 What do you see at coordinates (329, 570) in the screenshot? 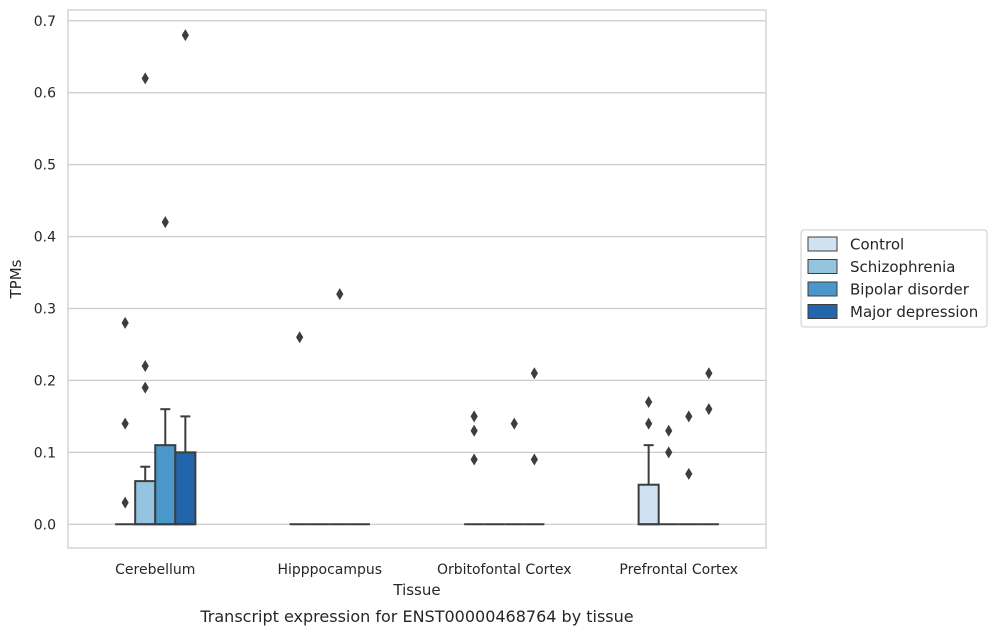
I see `x-tick-label: Hipppocampus` at bounding box center [329, 570].